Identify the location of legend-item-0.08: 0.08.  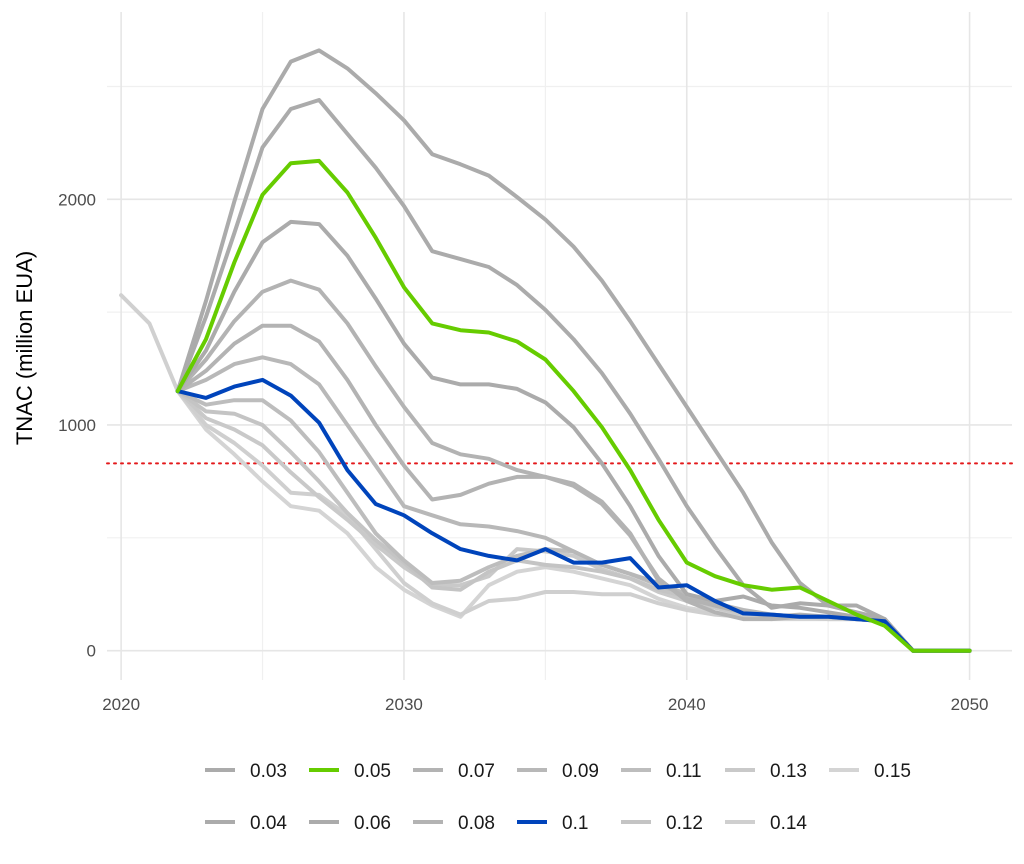
(454, 823).